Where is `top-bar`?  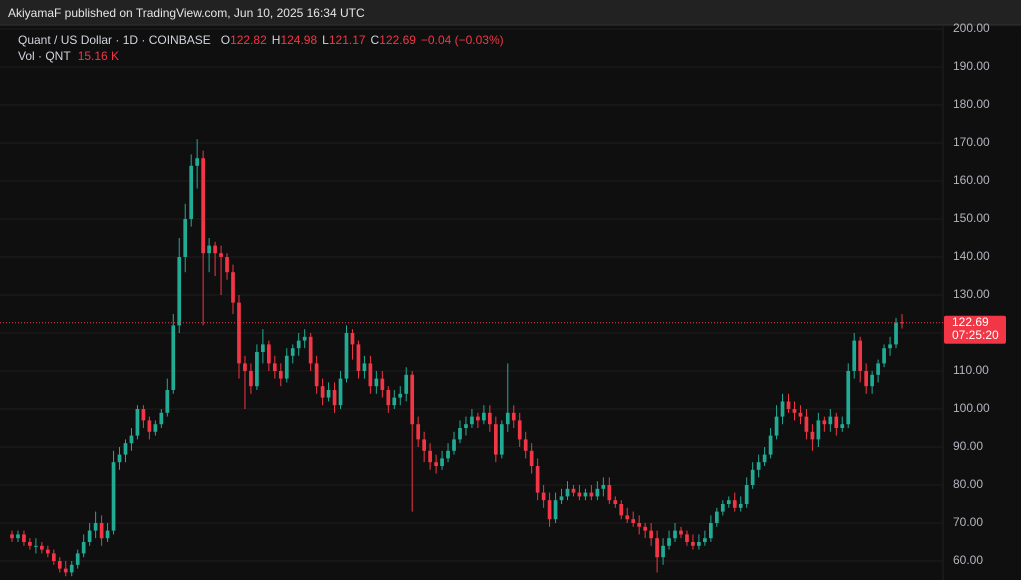 top-bar is located at coordinates (510, 12).